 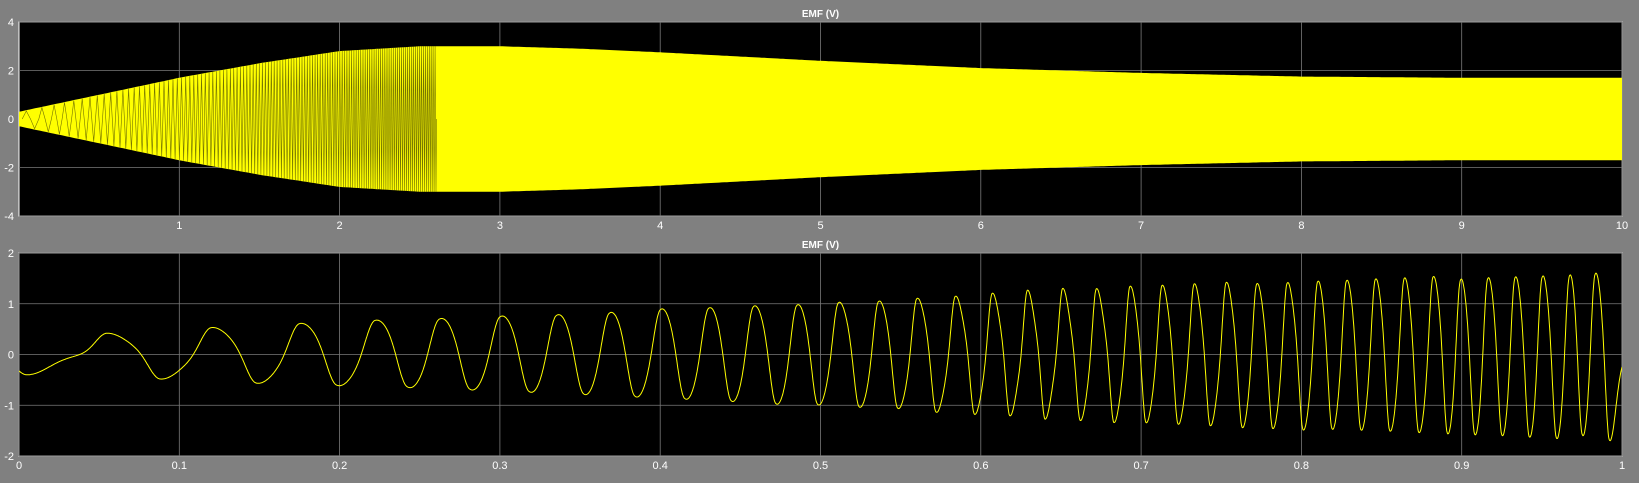 I want to click on emf-signal-cycles, so click(x=229, y=119).